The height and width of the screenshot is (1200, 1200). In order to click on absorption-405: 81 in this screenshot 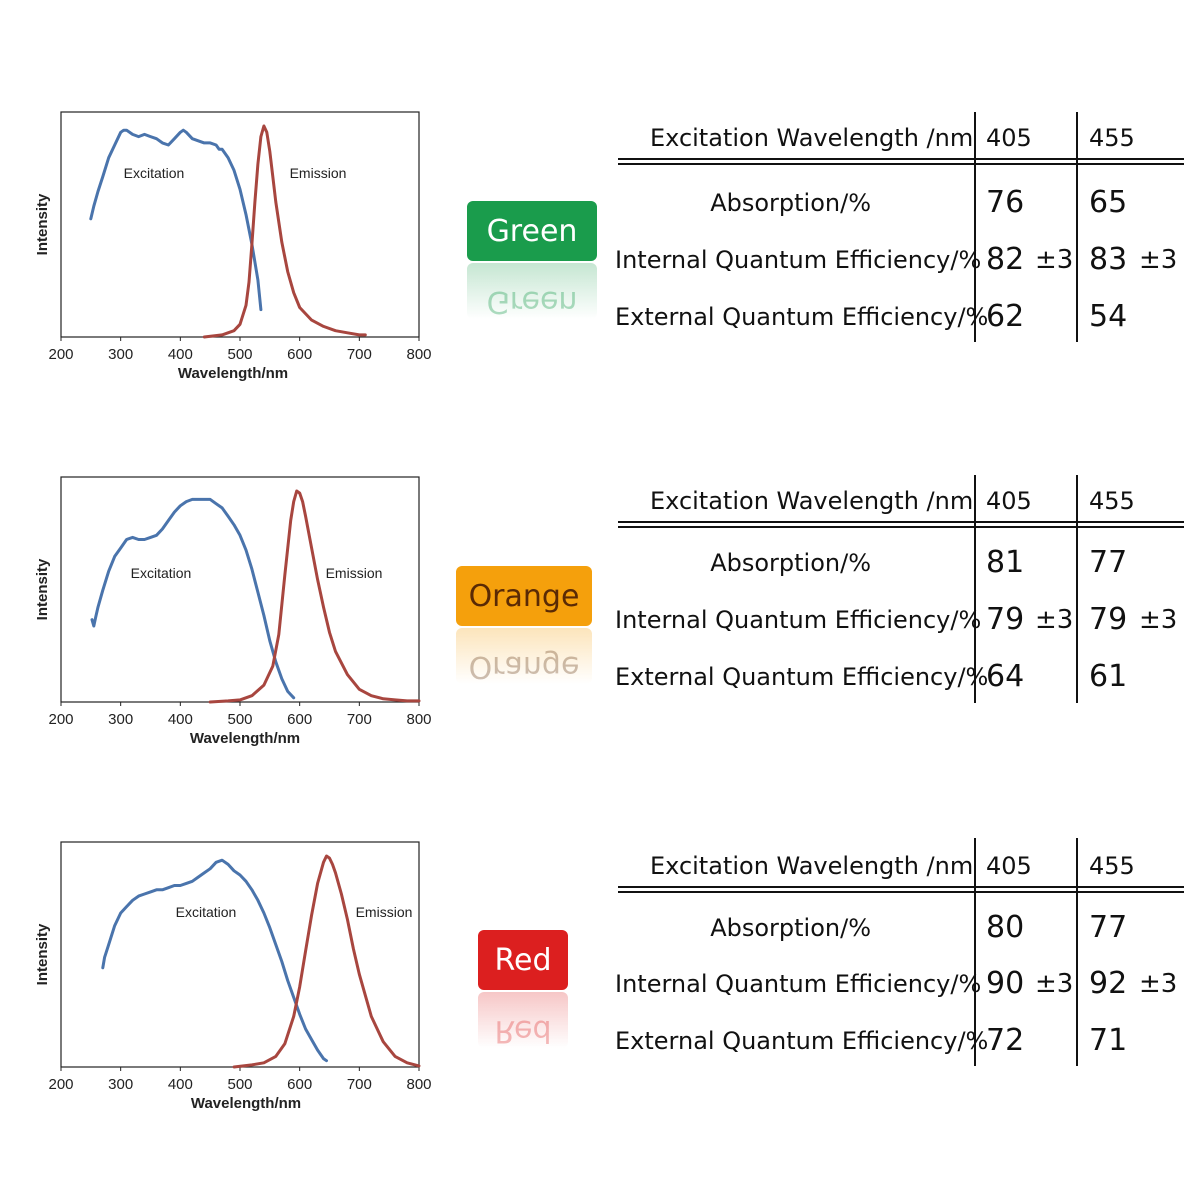, I will do `click(1005, 562)`.